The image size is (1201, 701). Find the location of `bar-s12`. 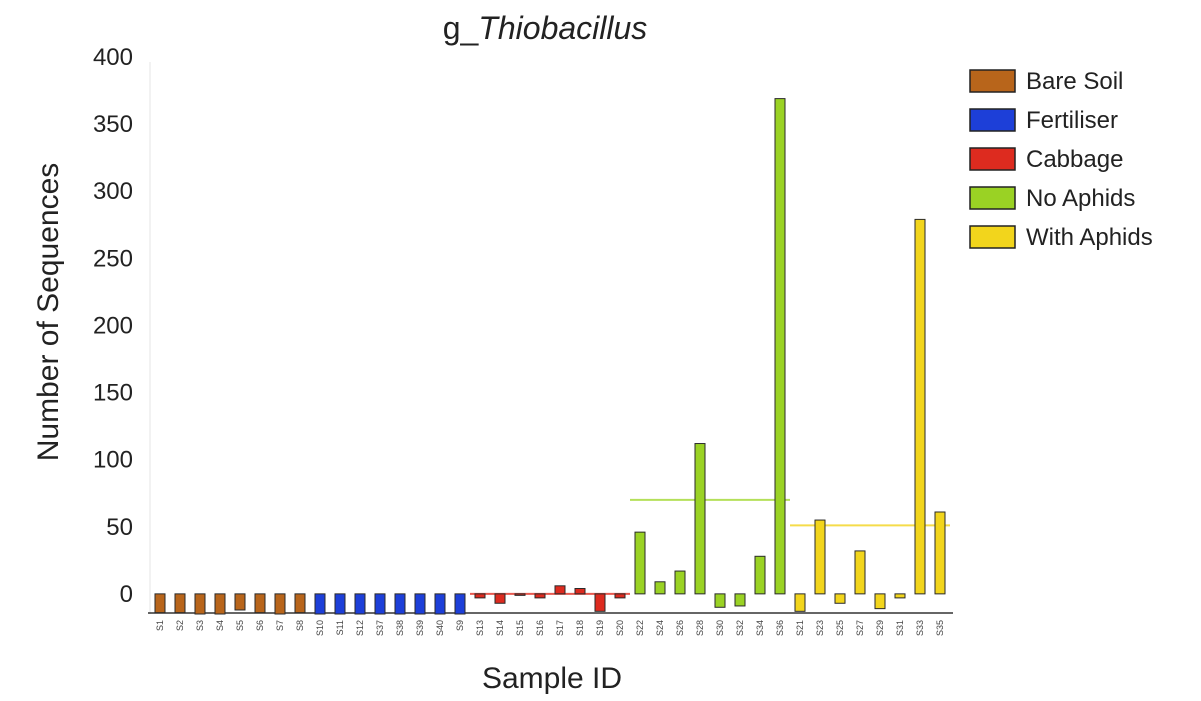

bar-s12 is located at coordinates (360, 604).